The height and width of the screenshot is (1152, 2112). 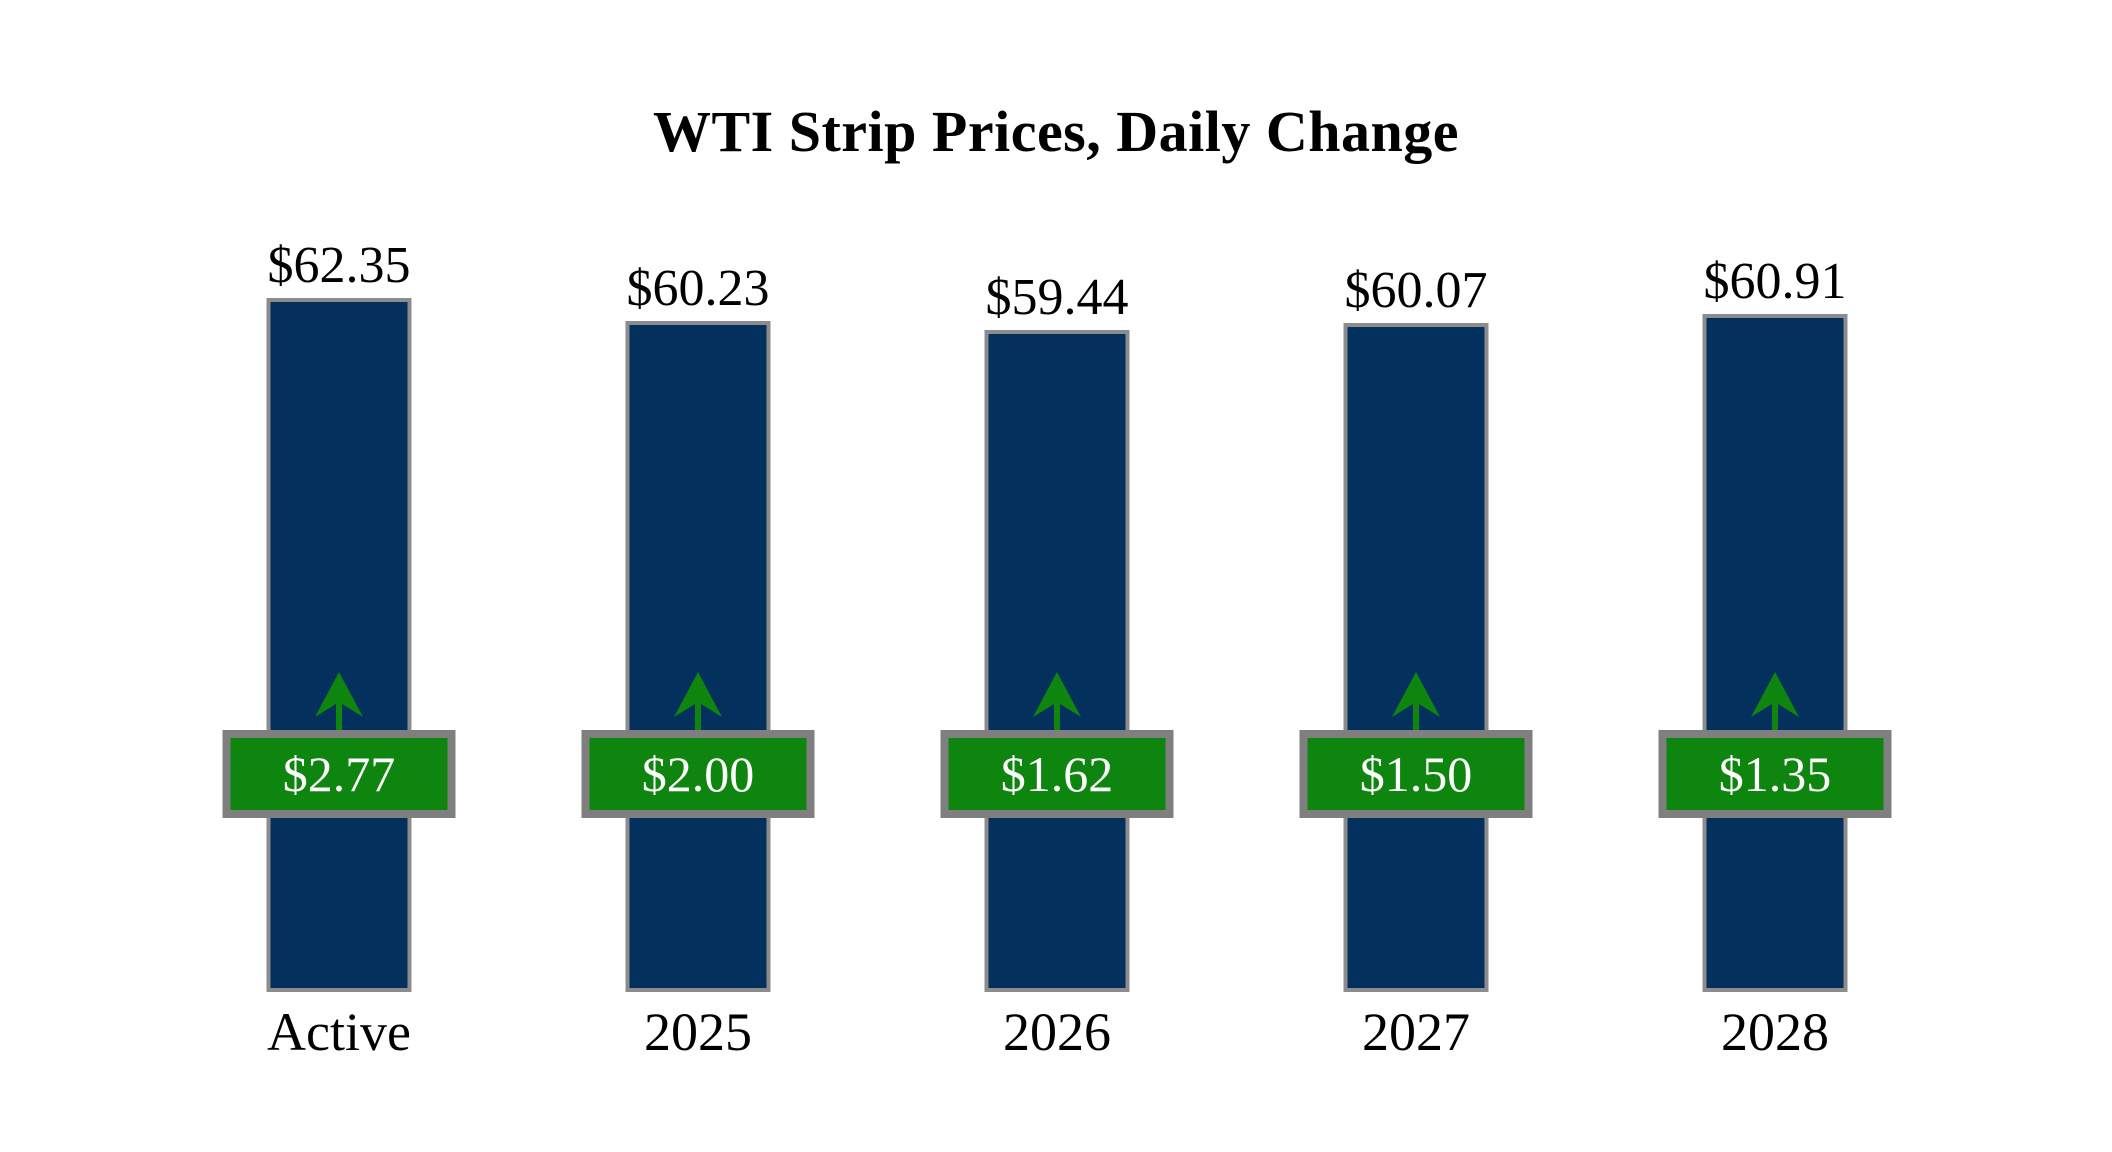 I want to click on price-label: $60.23, so click(x=698, y=288).